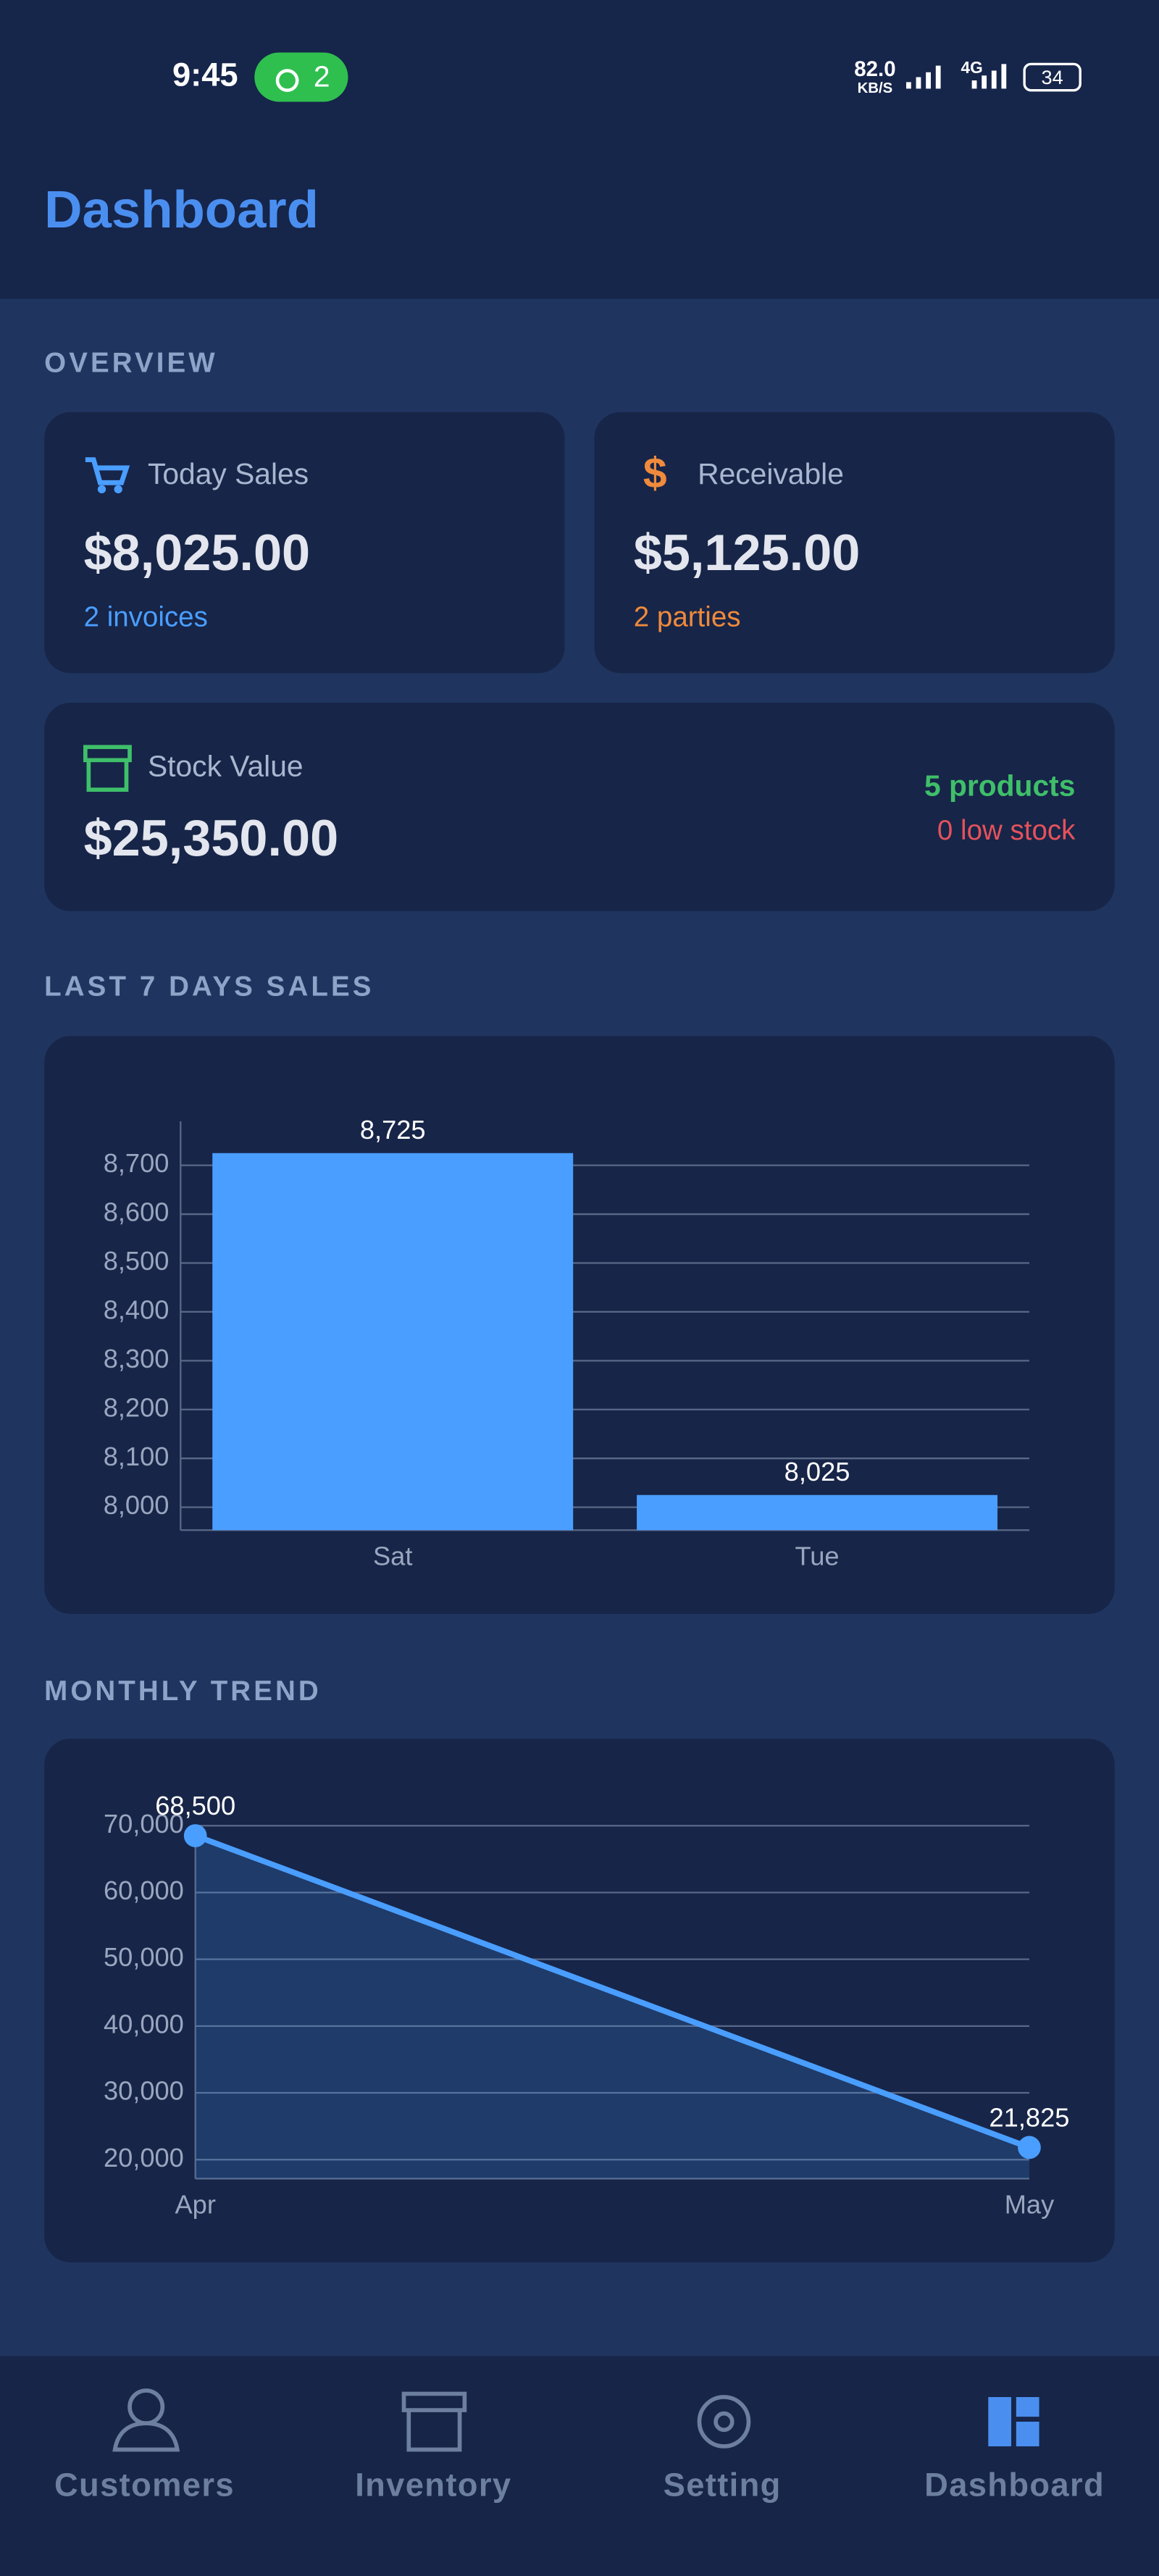 This screenshot has height=2576, width=1159. I want to click on nav-item: Dashboard, so click(1014, 2485).